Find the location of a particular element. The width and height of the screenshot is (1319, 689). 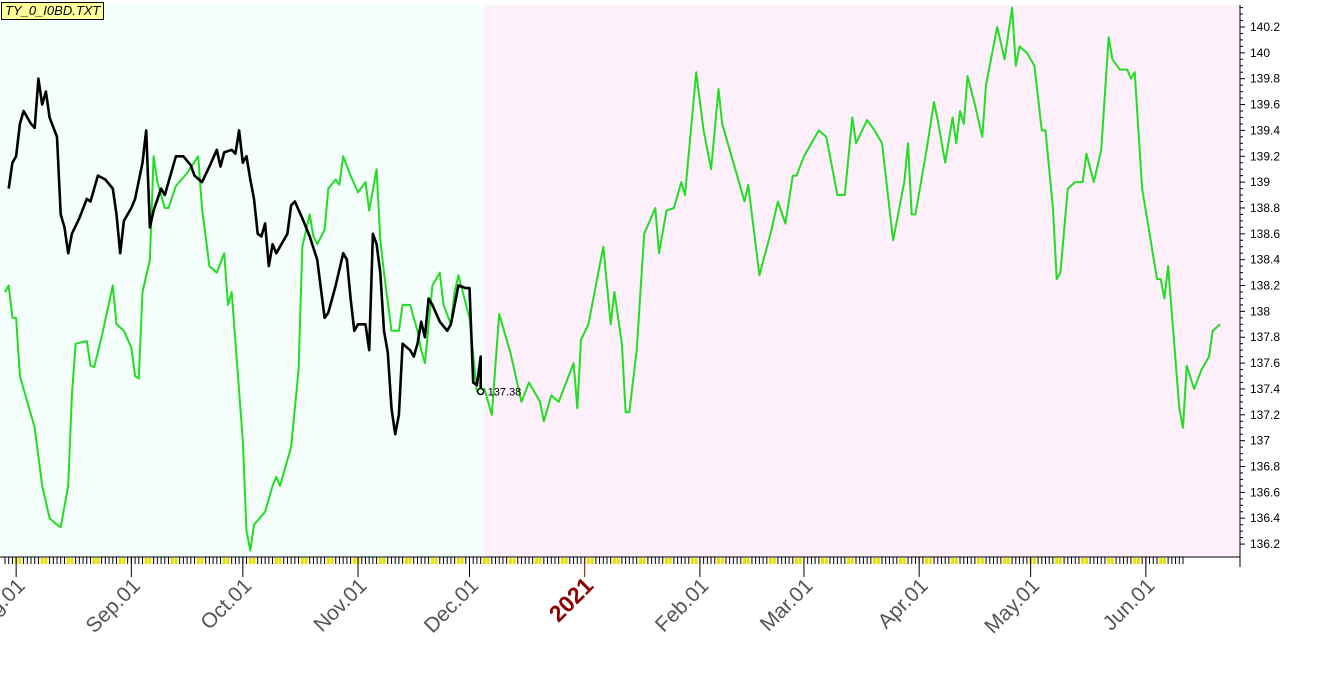

last-value-label: 137.38 is located at coordinates (505, 393).